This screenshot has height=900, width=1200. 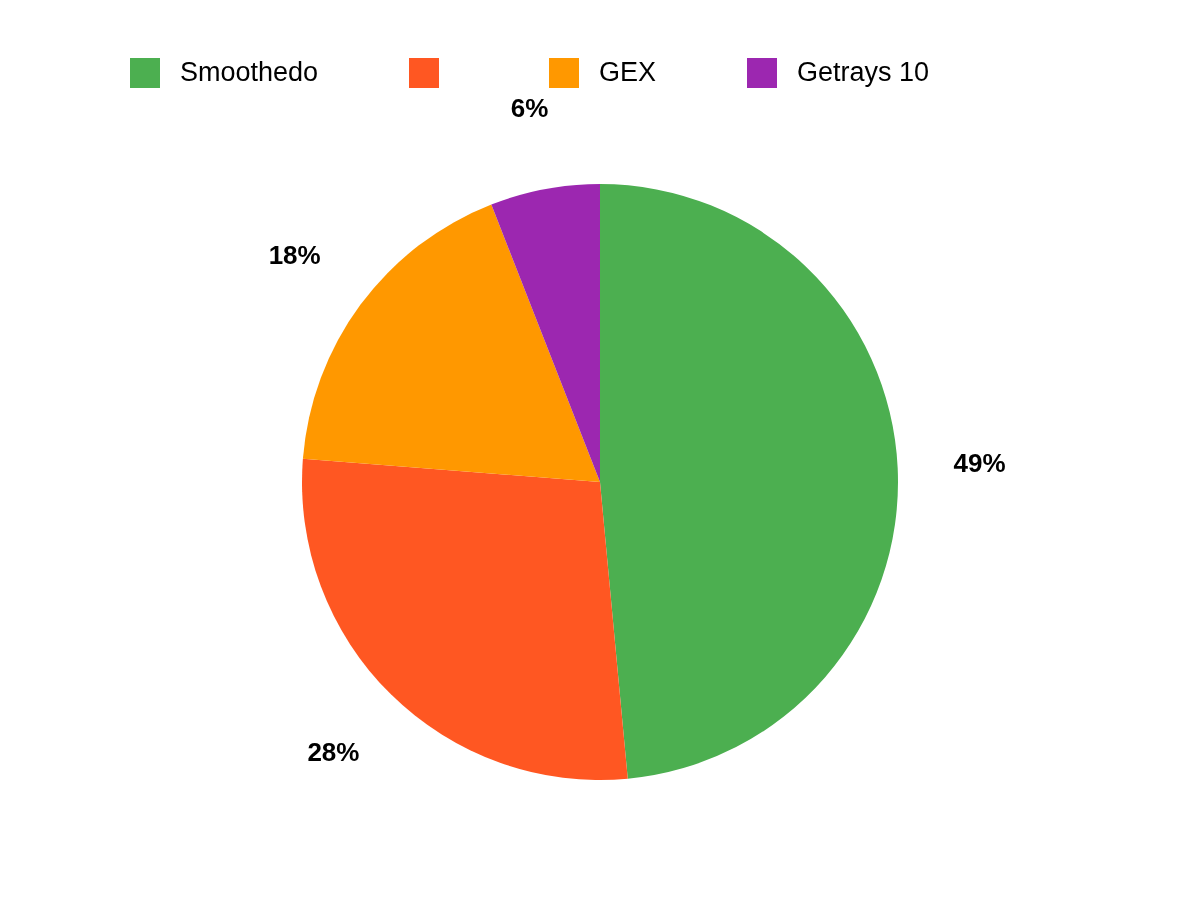 I want to click on data-label: 28%, so click(x=333, y=751).